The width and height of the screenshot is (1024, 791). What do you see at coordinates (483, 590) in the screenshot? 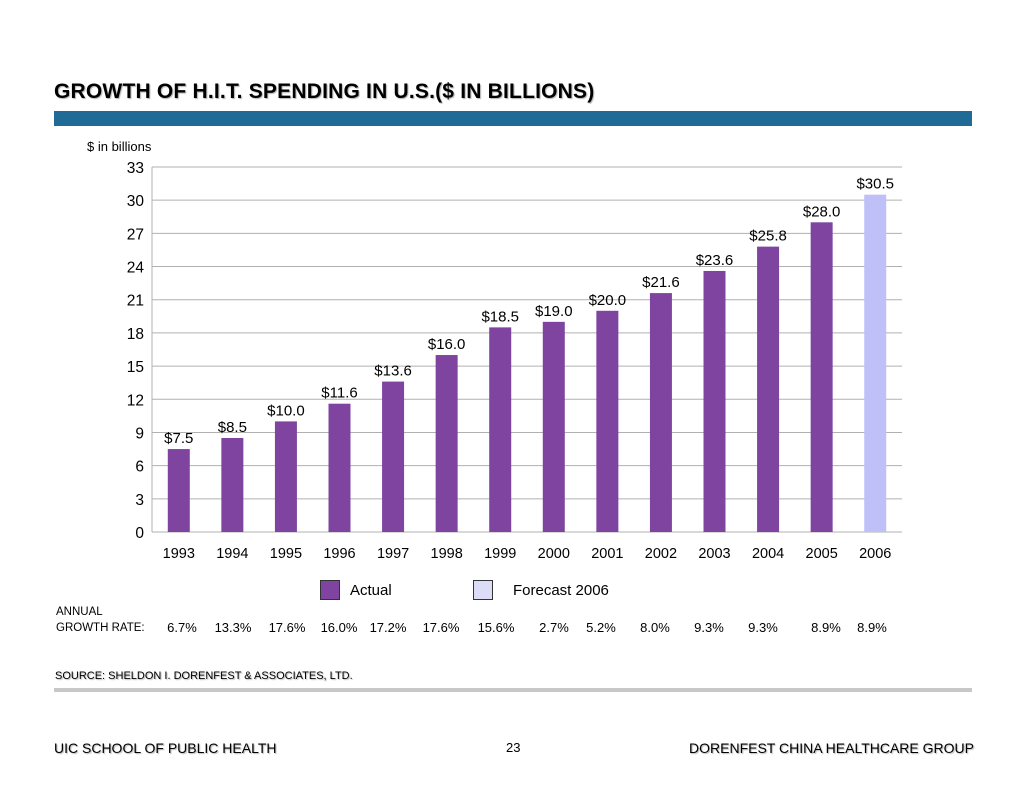
I see `legend-swatch-forecast` at bounding box center [483, 590].